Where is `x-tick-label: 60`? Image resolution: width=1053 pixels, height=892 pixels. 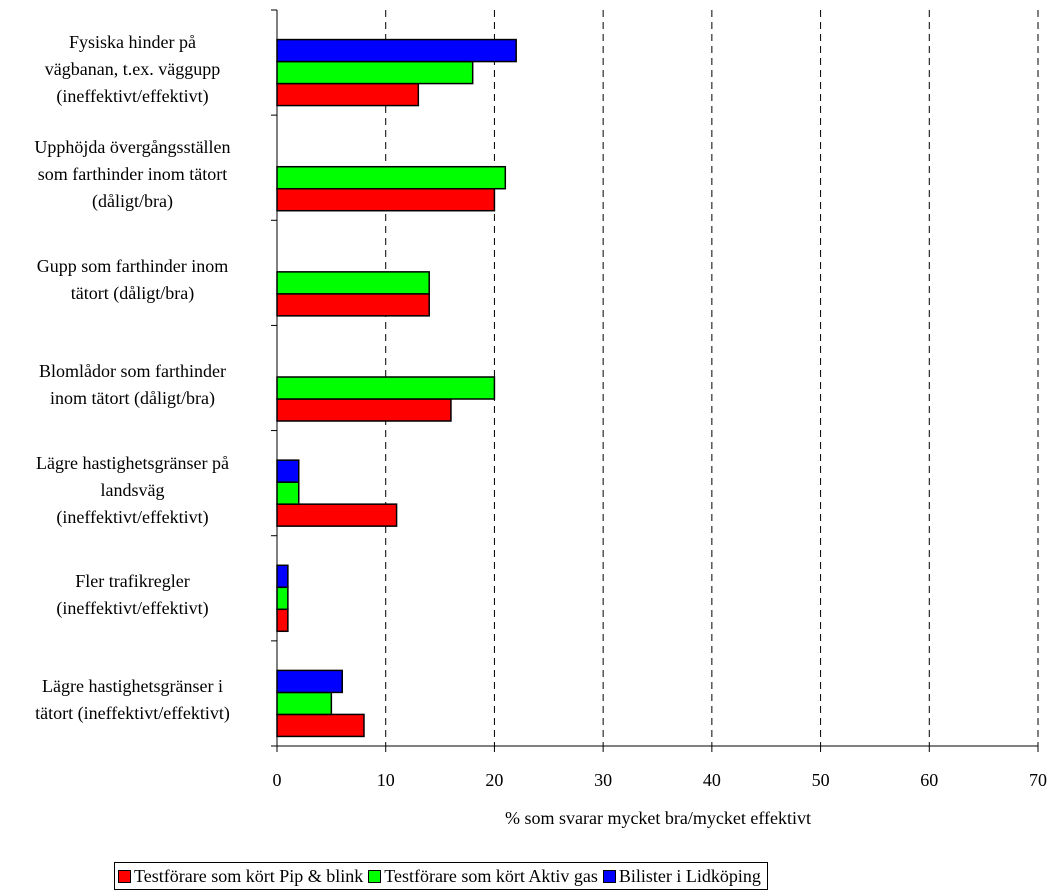 x-tick-label: 60 is located at coordinates (929, 780).